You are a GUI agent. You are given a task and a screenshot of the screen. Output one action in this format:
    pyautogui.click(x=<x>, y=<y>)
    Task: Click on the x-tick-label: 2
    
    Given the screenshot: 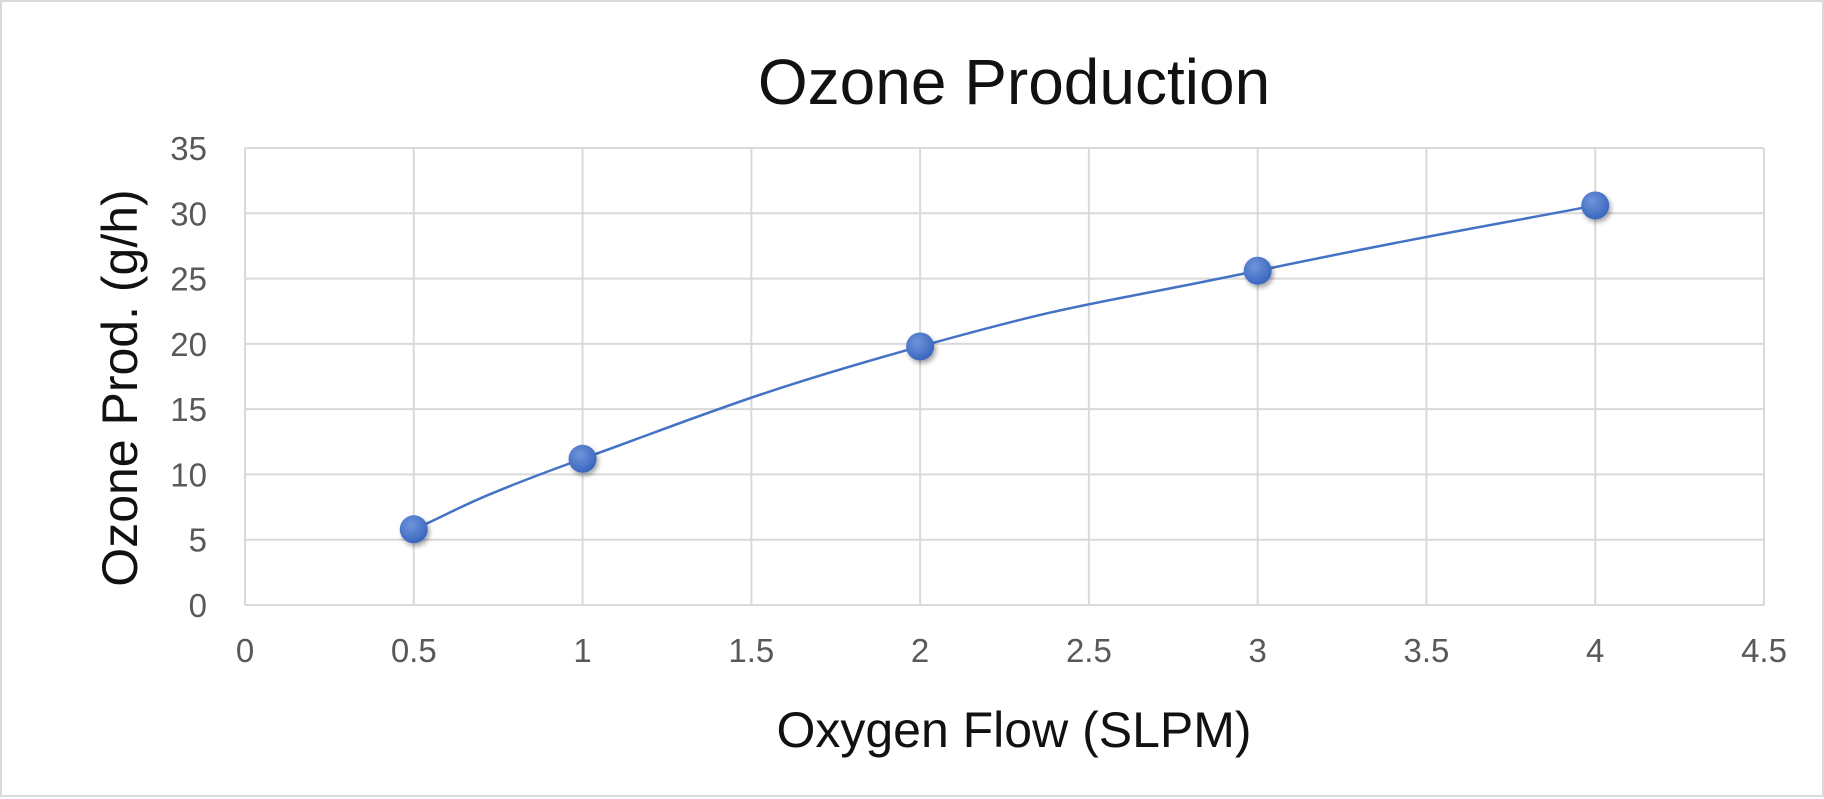 What is the action you would take?
    pyautogui.click(x=920, y=650)
    